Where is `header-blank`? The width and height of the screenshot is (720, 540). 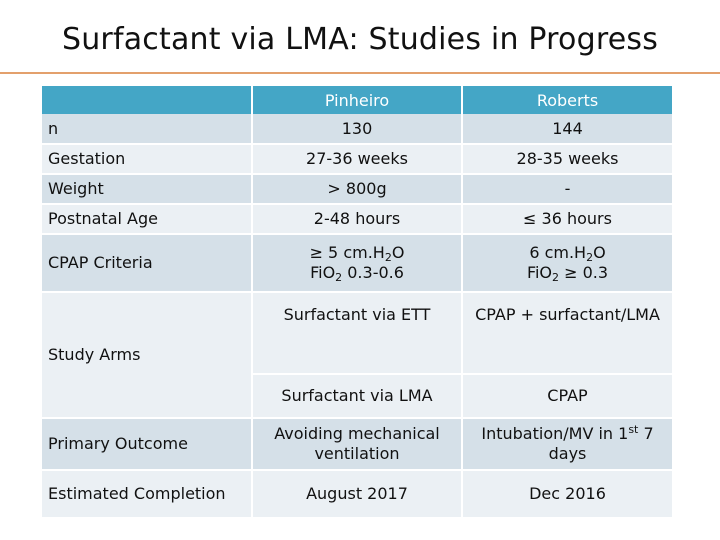
header-blank is located at coordinates (147, 100).